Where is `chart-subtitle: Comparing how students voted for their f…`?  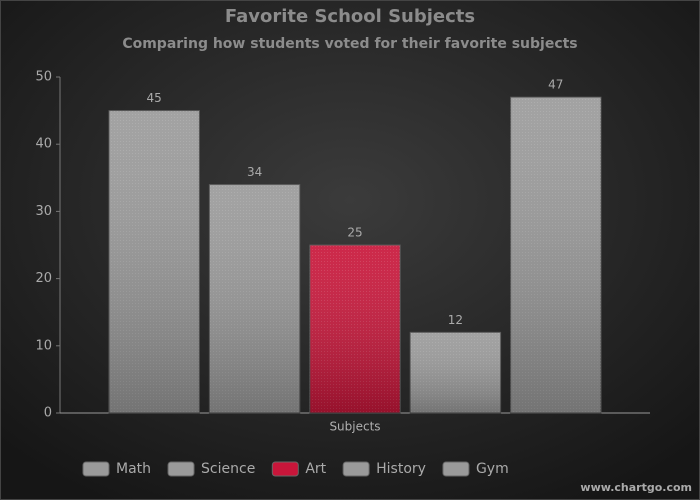
chart-subtitle: Comparing how students voted for their f… is located at coordinates (349, 44).